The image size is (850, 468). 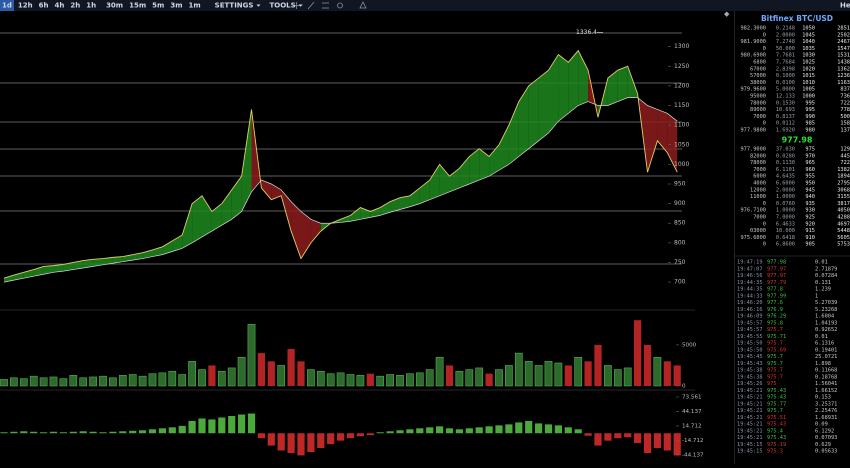 I want to click on book-cell: 11000, so click(x=758, y=197).